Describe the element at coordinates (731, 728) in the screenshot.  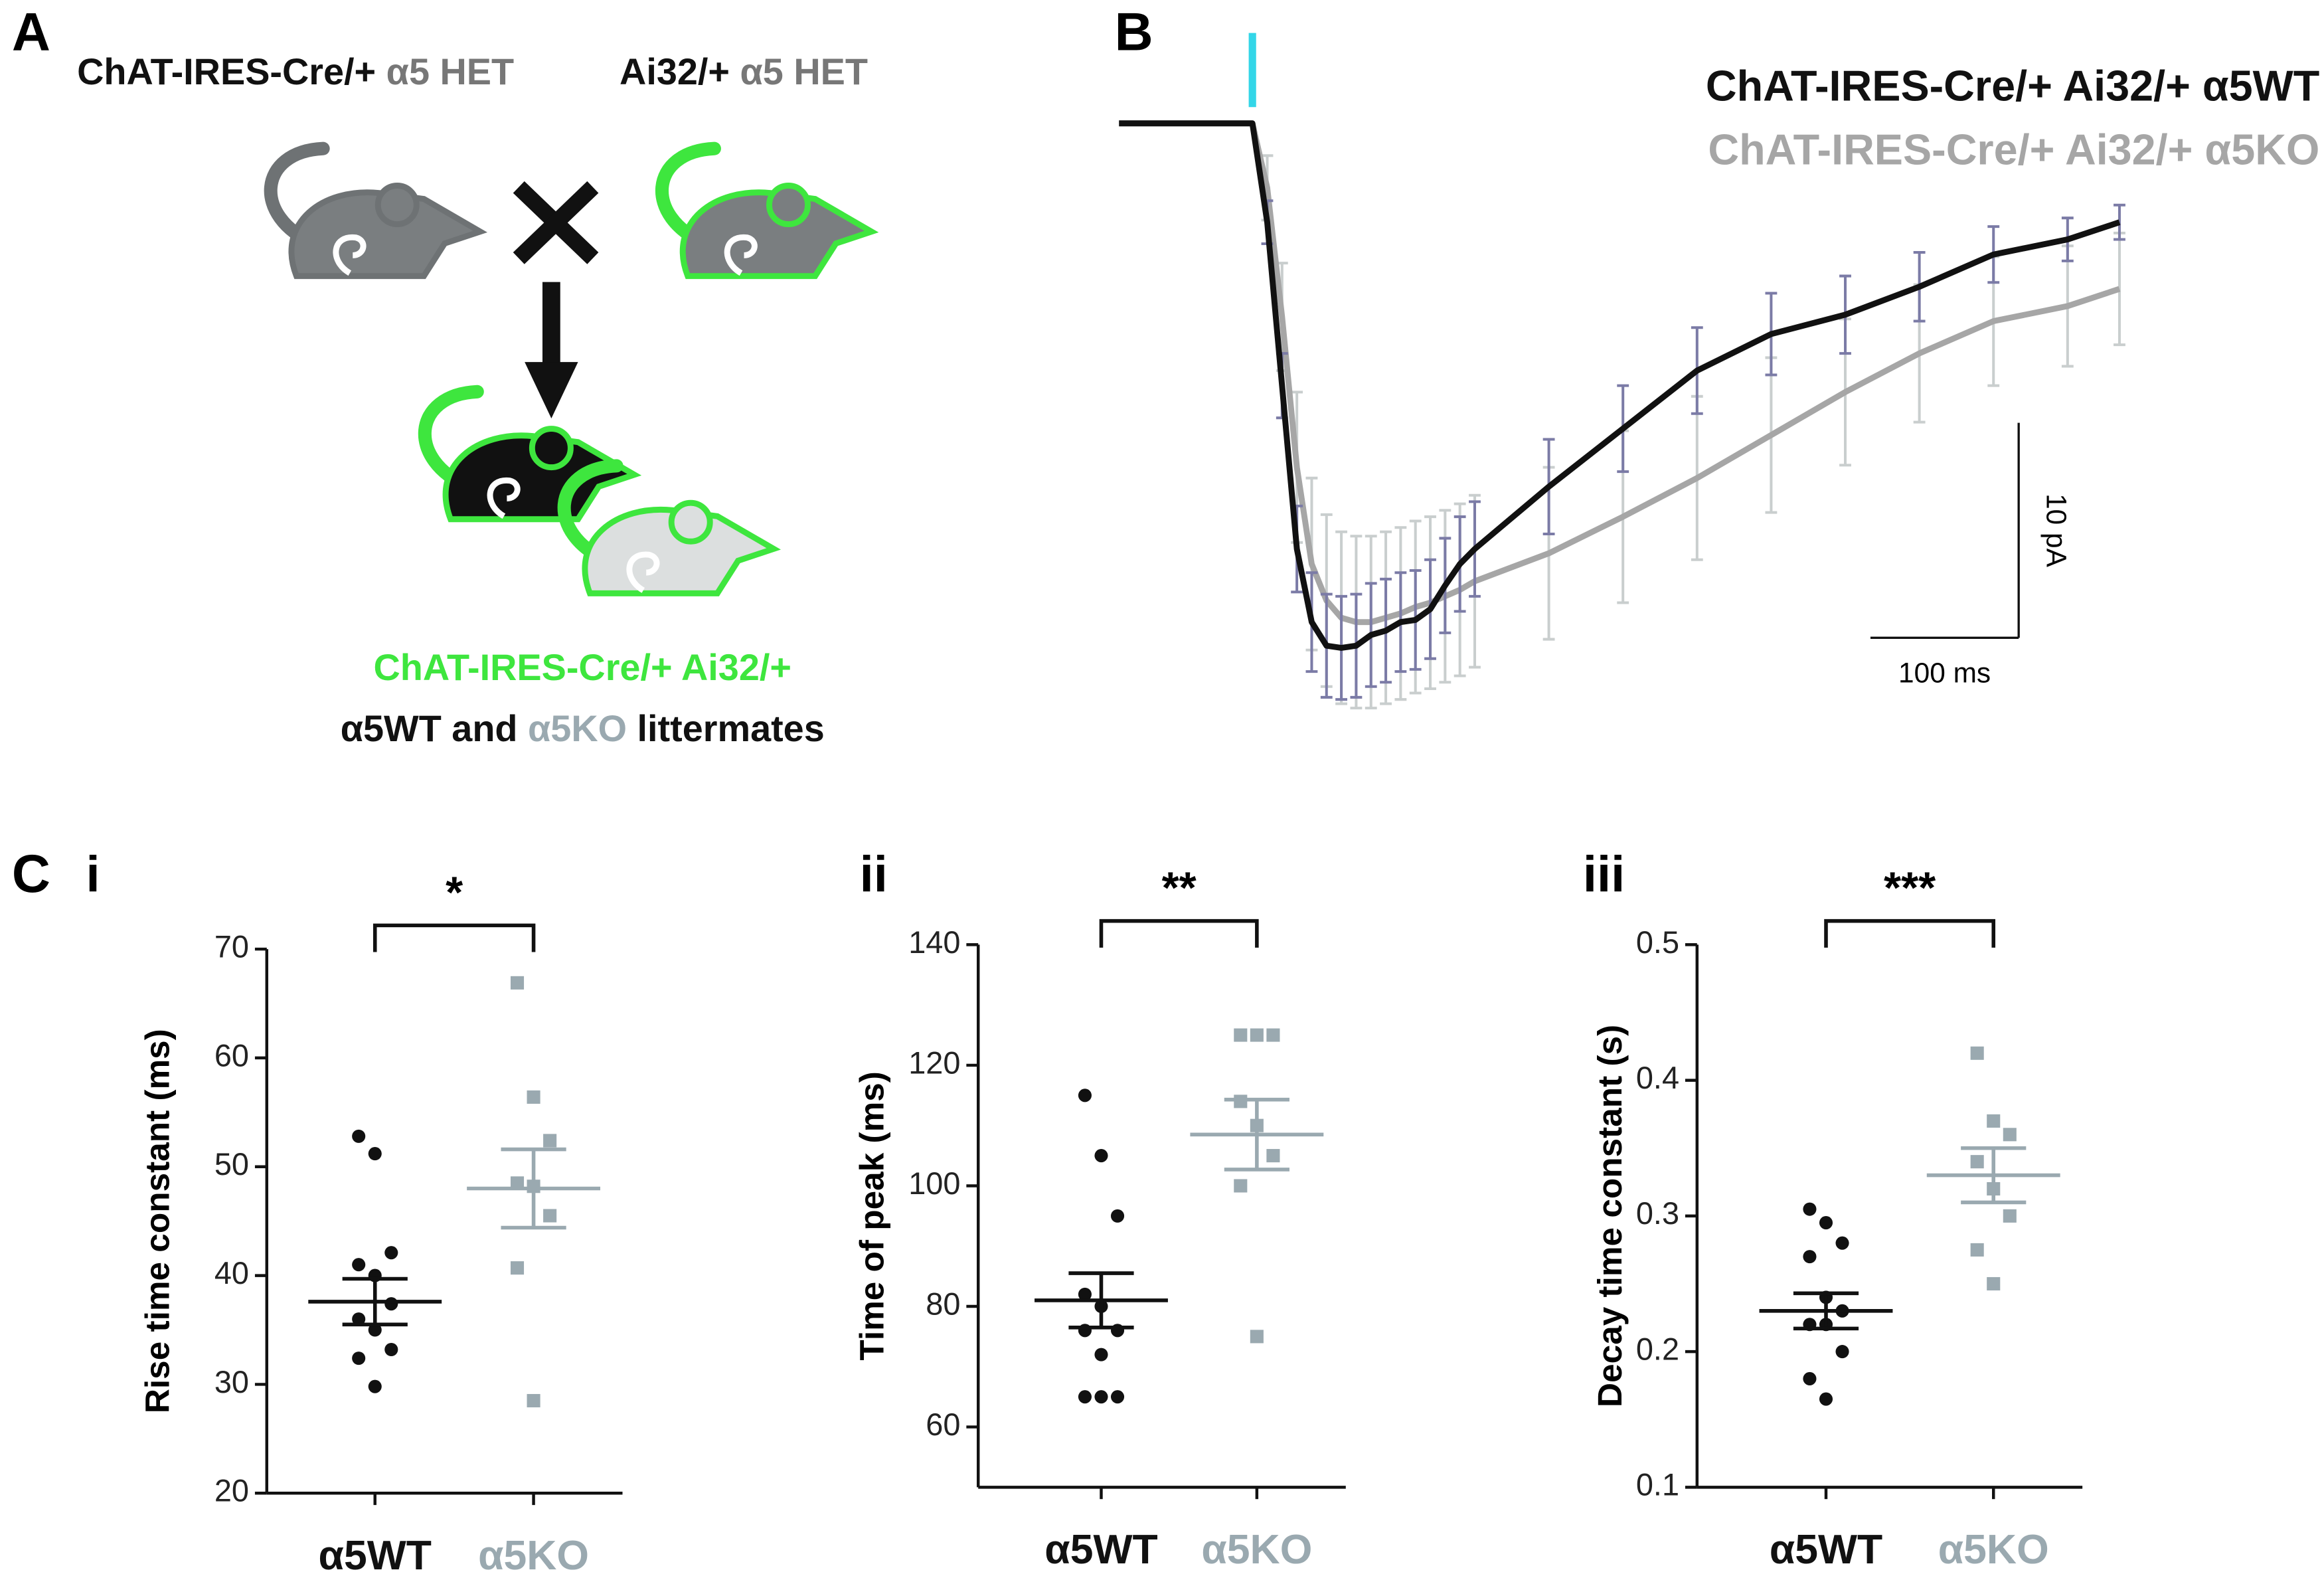
I see `suffix-text: littermates` at that location.